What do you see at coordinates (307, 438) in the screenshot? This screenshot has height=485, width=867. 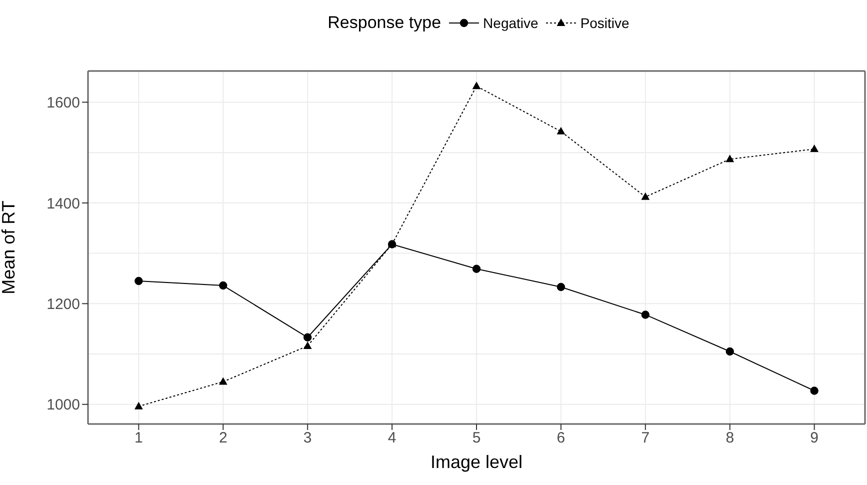 I see `x-tick-label: 3` at bounding box center [307, 438].